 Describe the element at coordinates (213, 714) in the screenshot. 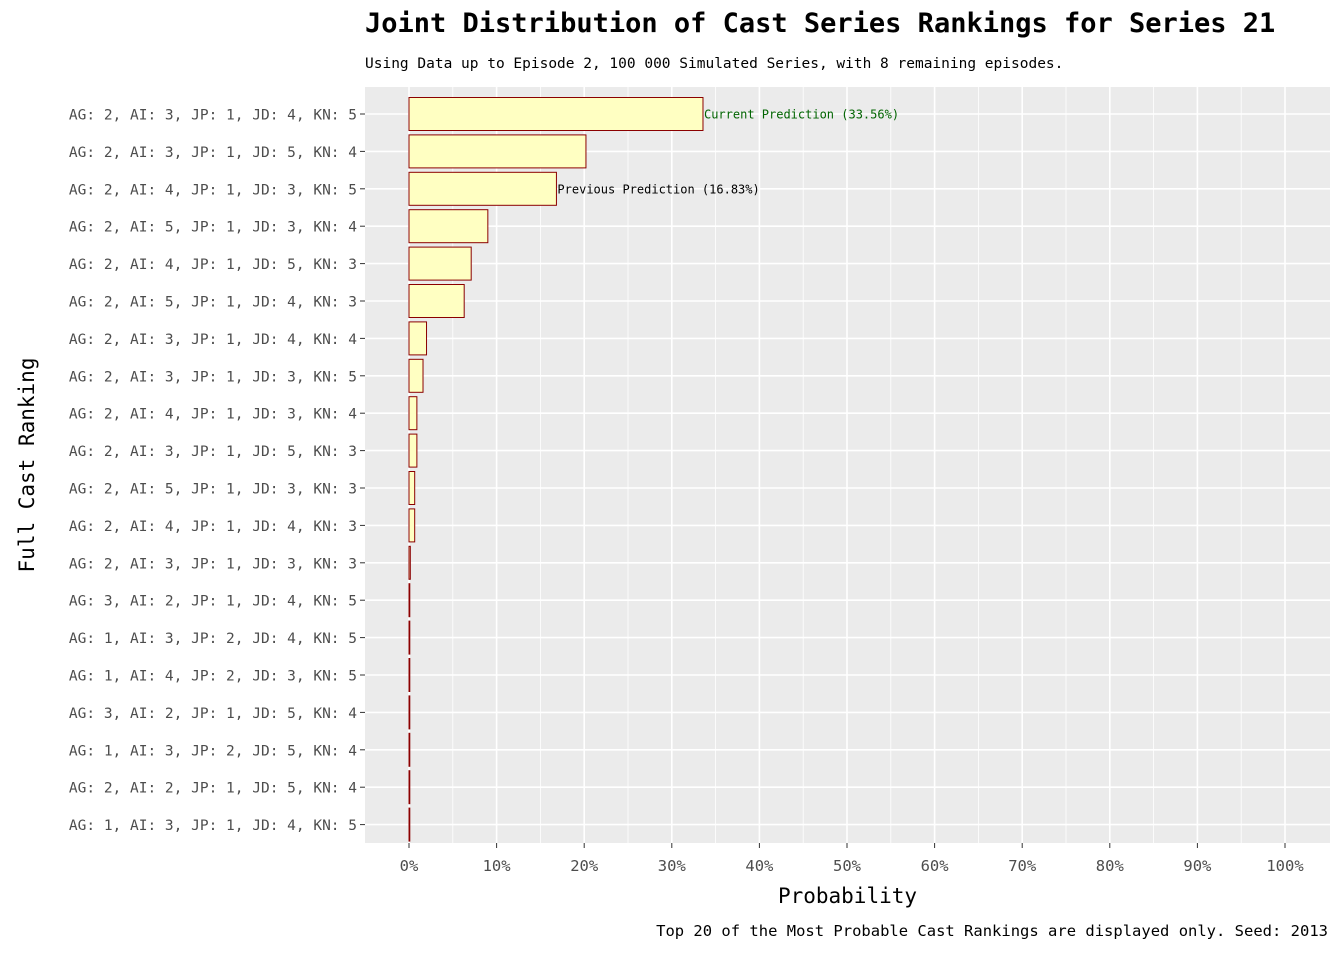

I see `y-tick-label: AG: 3, AI: 2, JP: 1, JD: 5, KN: 4` at that location.